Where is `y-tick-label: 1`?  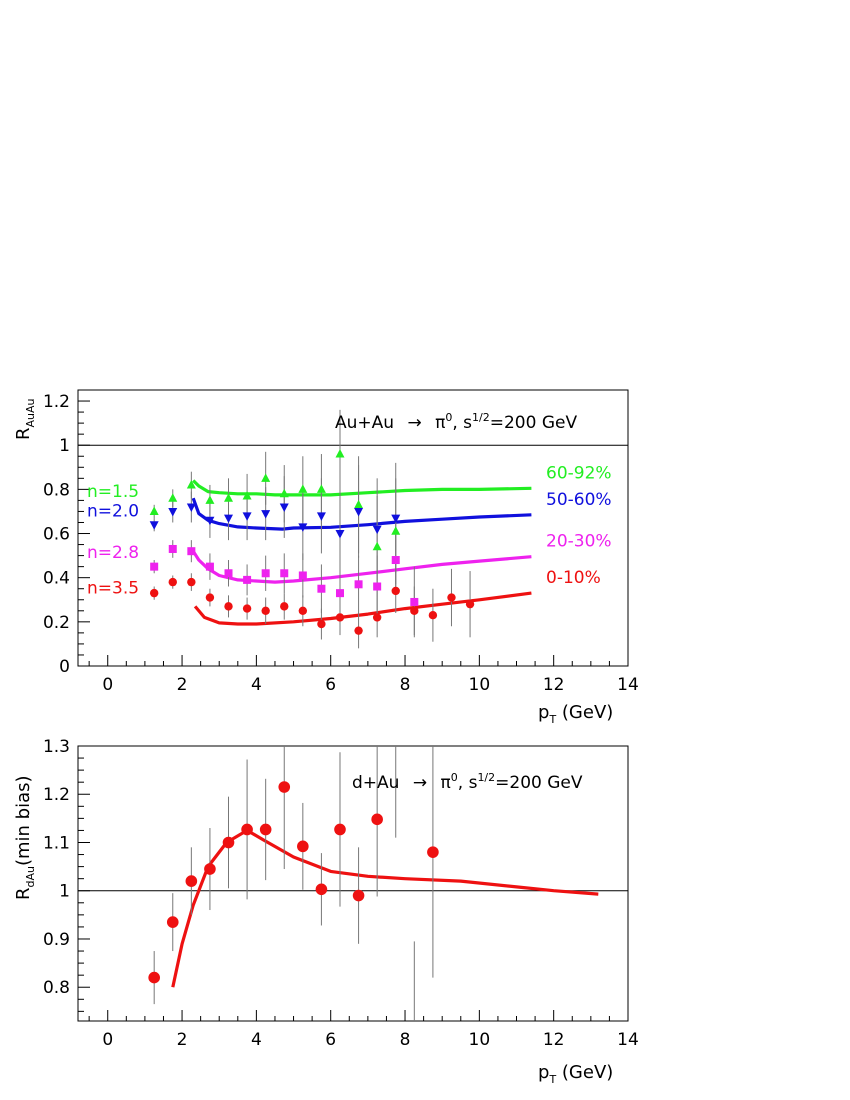 y-tick-label: 1 is located at coordinates (64, 892).